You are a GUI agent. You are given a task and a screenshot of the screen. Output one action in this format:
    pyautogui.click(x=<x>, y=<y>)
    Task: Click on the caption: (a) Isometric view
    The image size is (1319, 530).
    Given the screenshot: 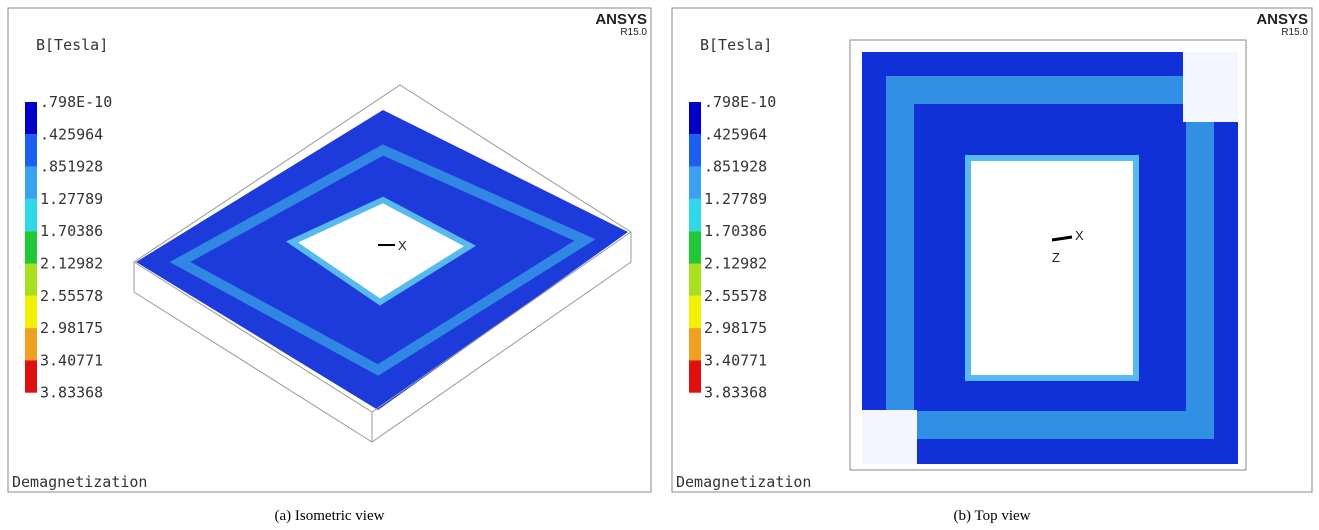 What is the action you would take?
    pyautogui.click(x=330, y=516)
    